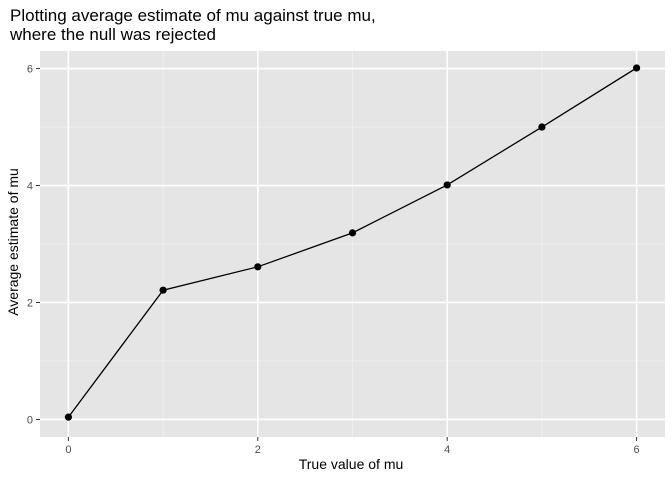 Image resolution: width=672 pixels, height=480 pixels. Describe the element at coordinates (30, 303) in the screenshot. I see `y-tick-label: 2` at that location.